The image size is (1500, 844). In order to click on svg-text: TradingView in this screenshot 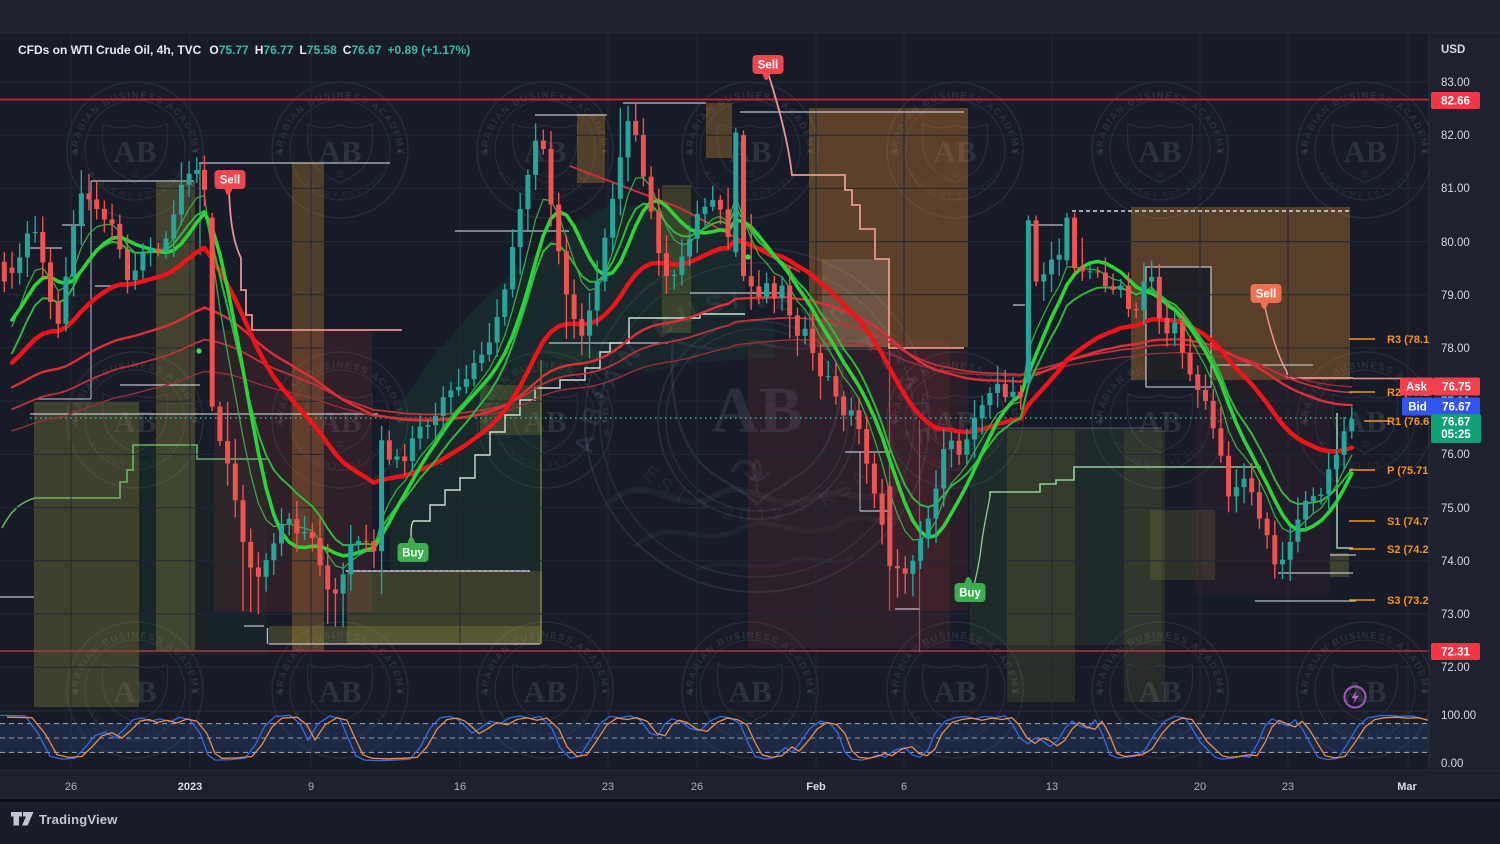, I will do `click(78, 819)`.